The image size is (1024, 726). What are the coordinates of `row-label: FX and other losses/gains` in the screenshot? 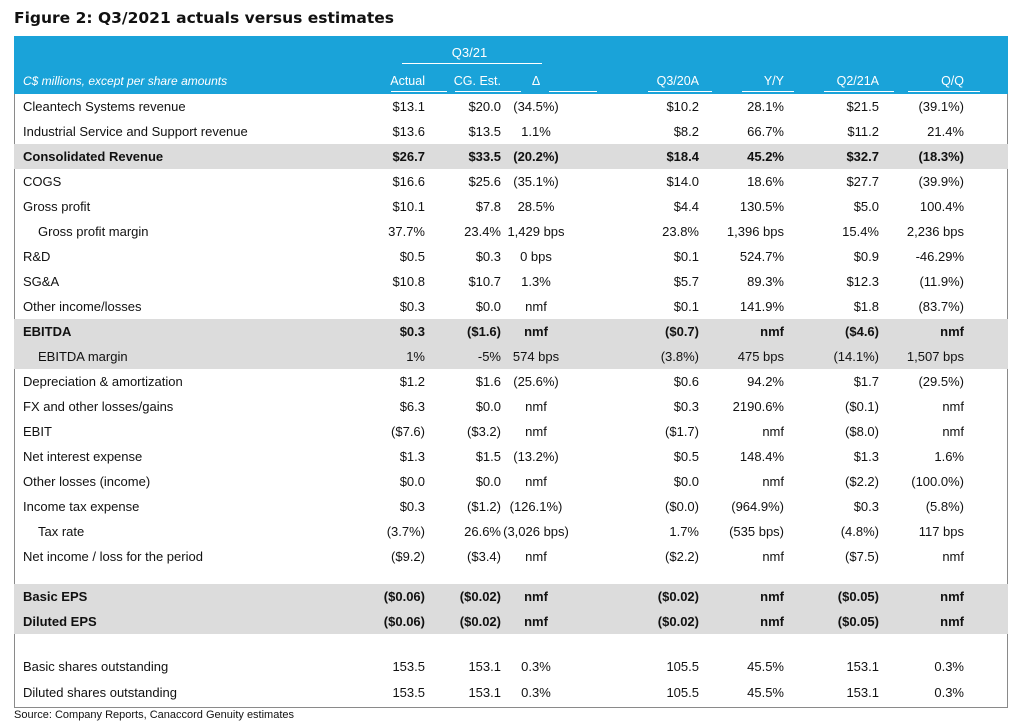 It's located at (98, 406).